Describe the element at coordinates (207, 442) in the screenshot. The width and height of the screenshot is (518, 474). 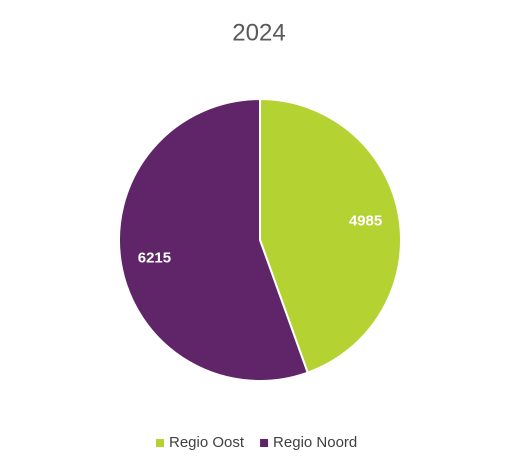
I see `legend-label: Regio Oost` at that location.